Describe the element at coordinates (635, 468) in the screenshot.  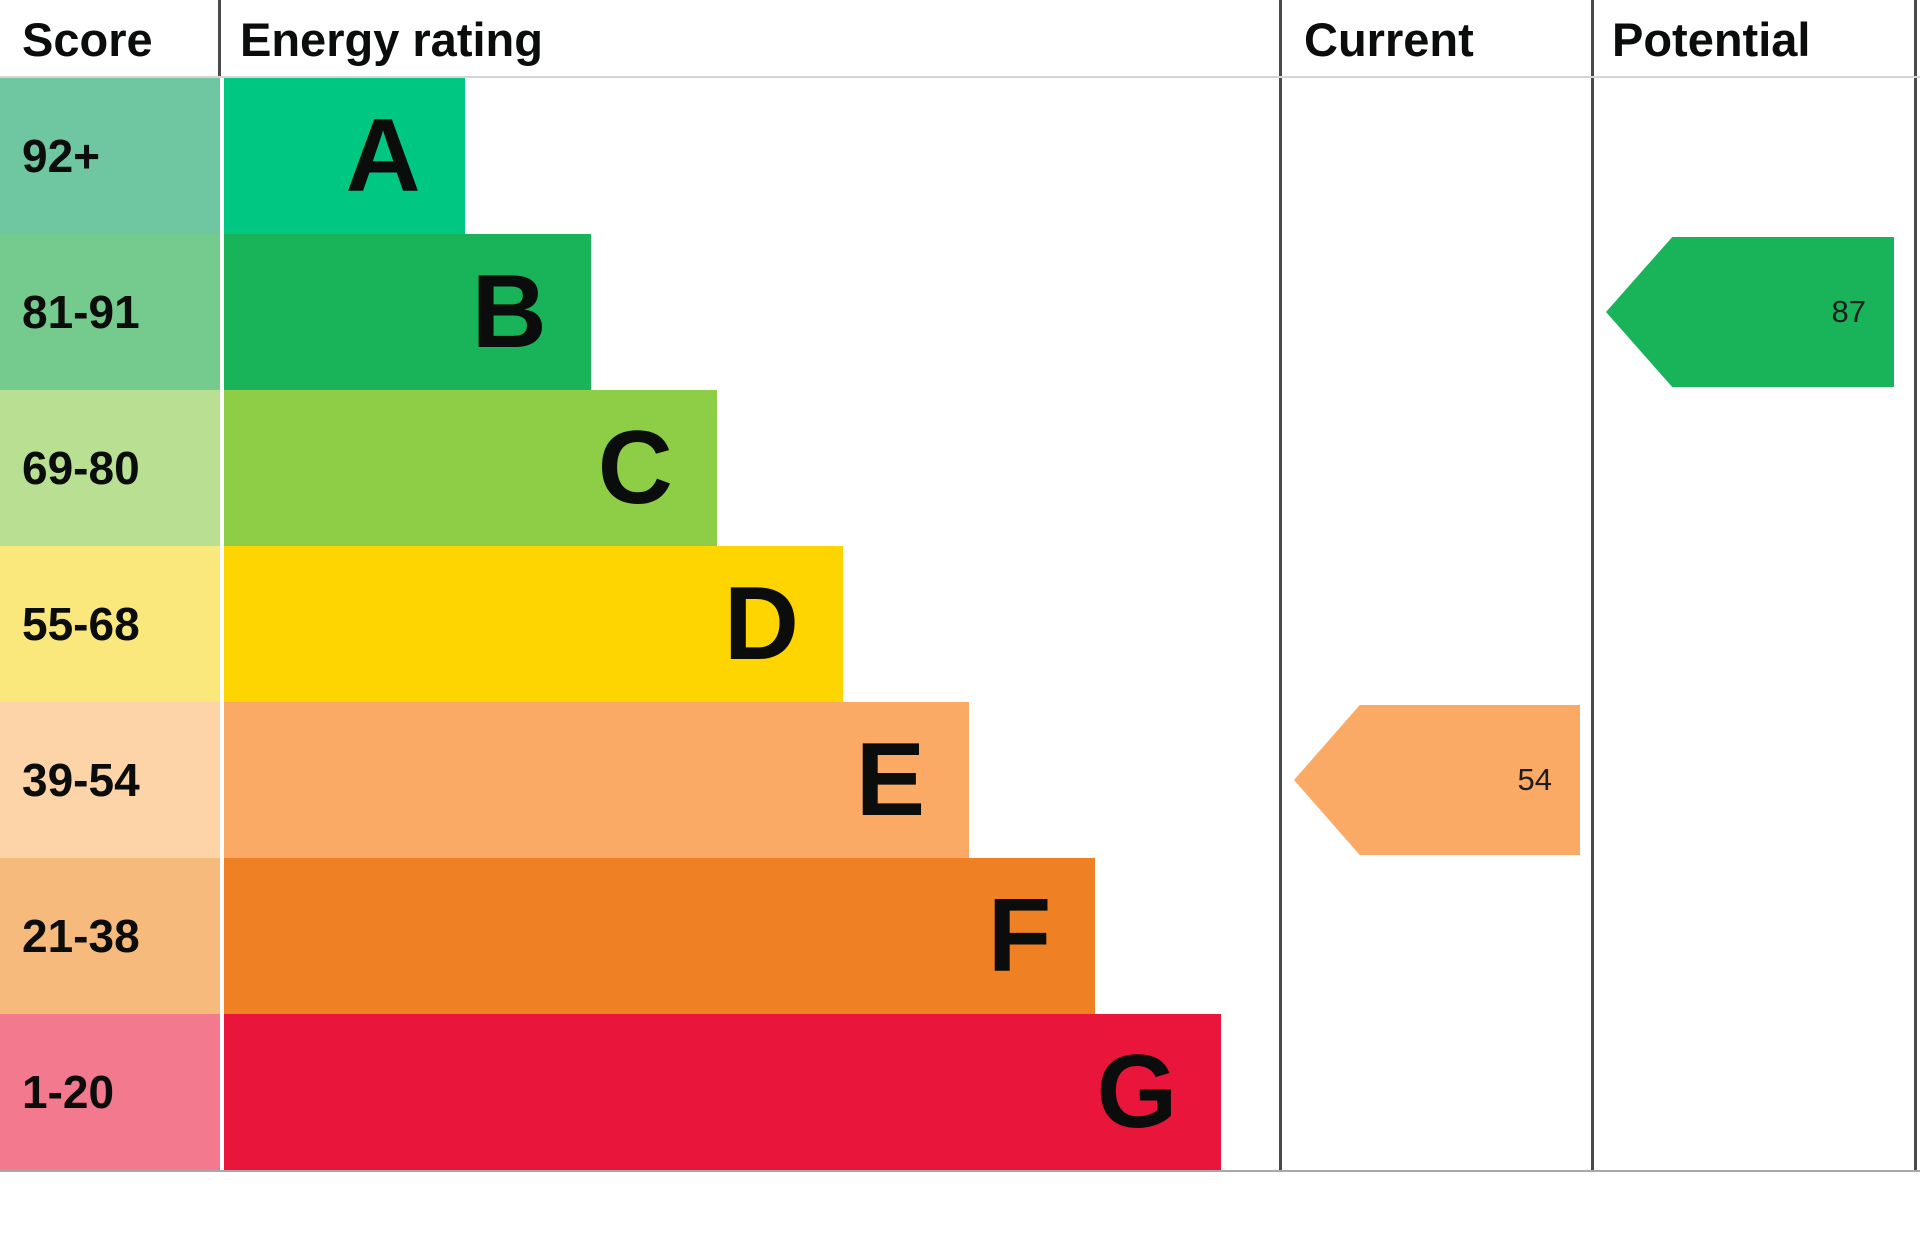
I see `band-letter: C` at that location.